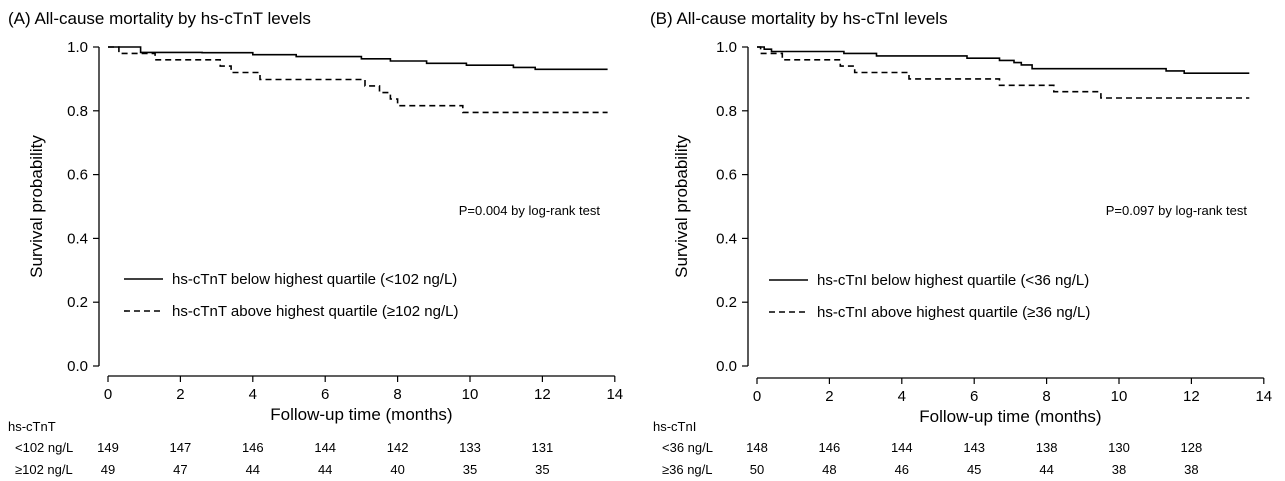 This screenshot has height=481, width=1285. I want to click on risk-table-count: 147, so click(181, 447).